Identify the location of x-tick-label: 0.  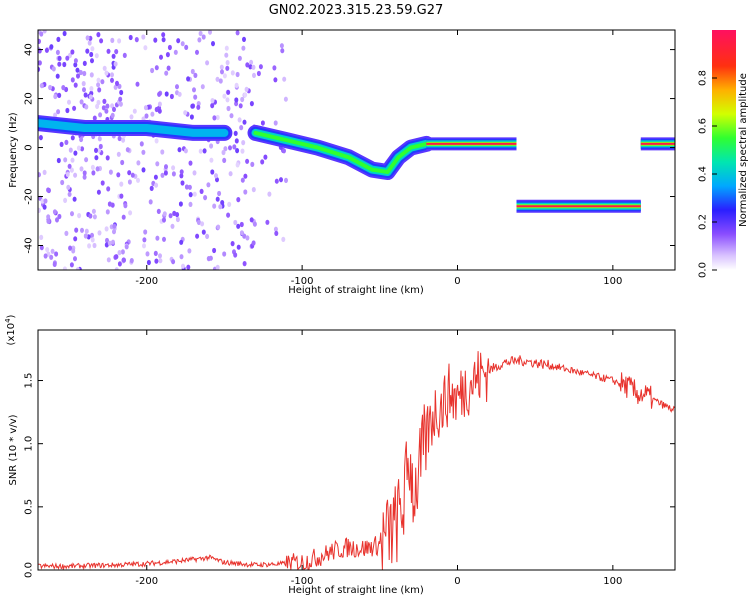
(457, 581).